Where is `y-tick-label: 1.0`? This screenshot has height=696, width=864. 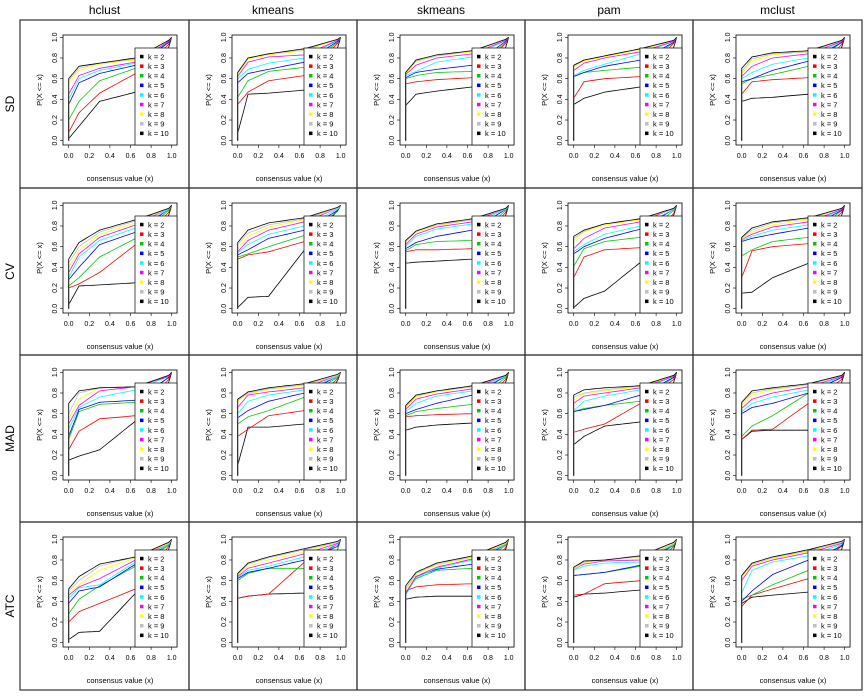
y-tick-label: 1.0 is located at coordinates (392, 37).